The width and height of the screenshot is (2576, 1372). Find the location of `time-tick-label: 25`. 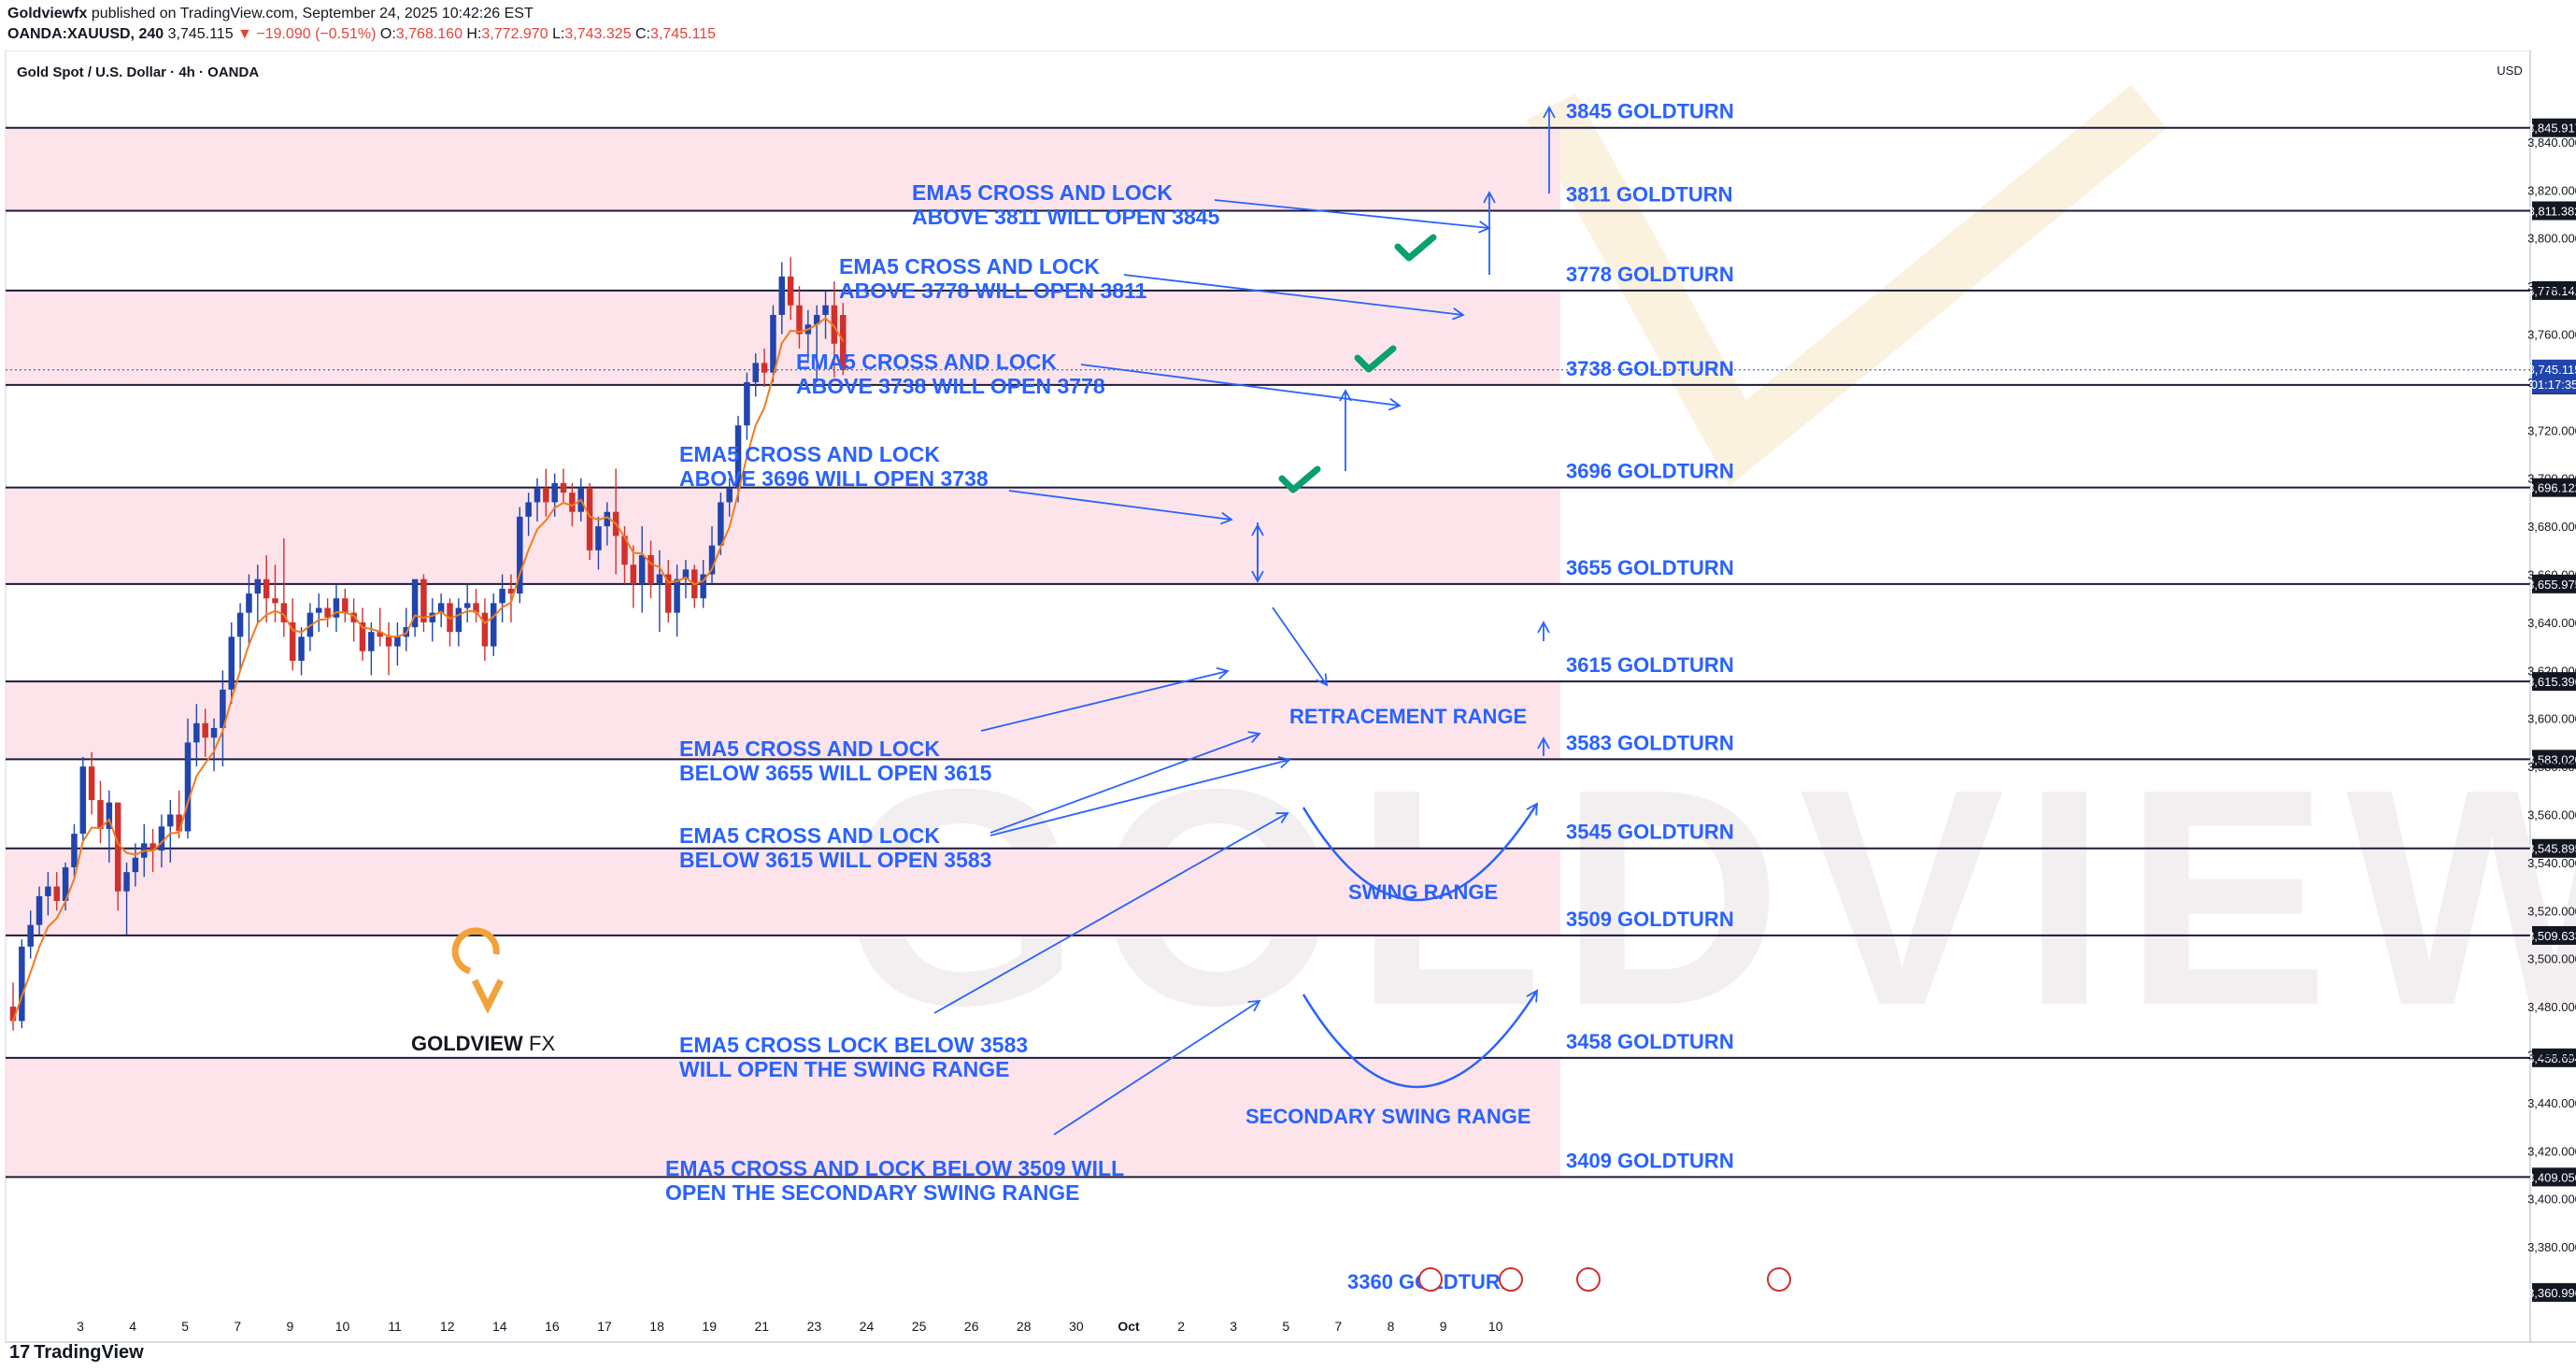

time-tick-label: 25 is located at coordinates (920, 1326).